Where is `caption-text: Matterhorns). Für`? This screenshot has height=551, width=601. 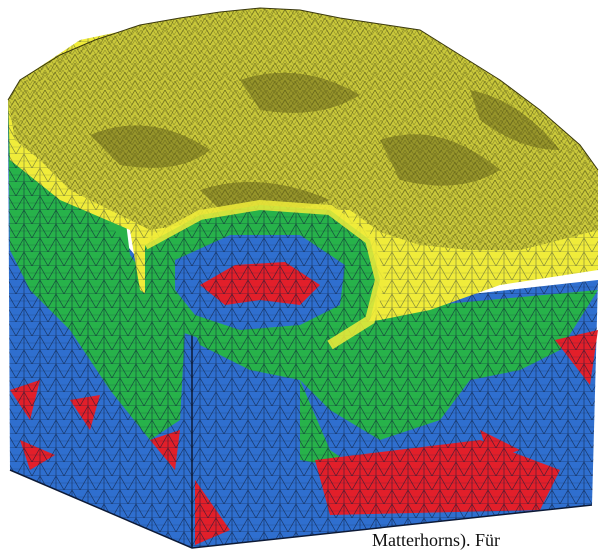 caption-text: Matterhorns). Für is located at coordinates (436, 540).